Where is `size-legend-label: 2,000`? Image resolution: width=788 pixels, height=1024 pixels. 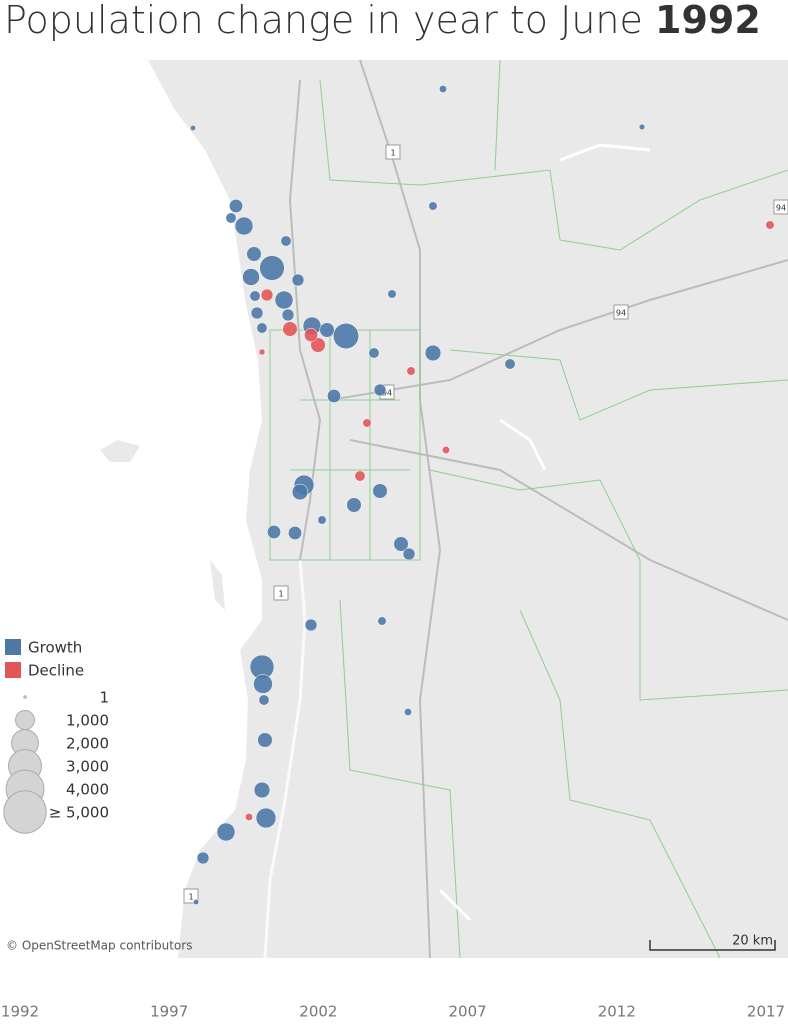 size-legend-label: 2,000 is located at coordinates (87, 744).